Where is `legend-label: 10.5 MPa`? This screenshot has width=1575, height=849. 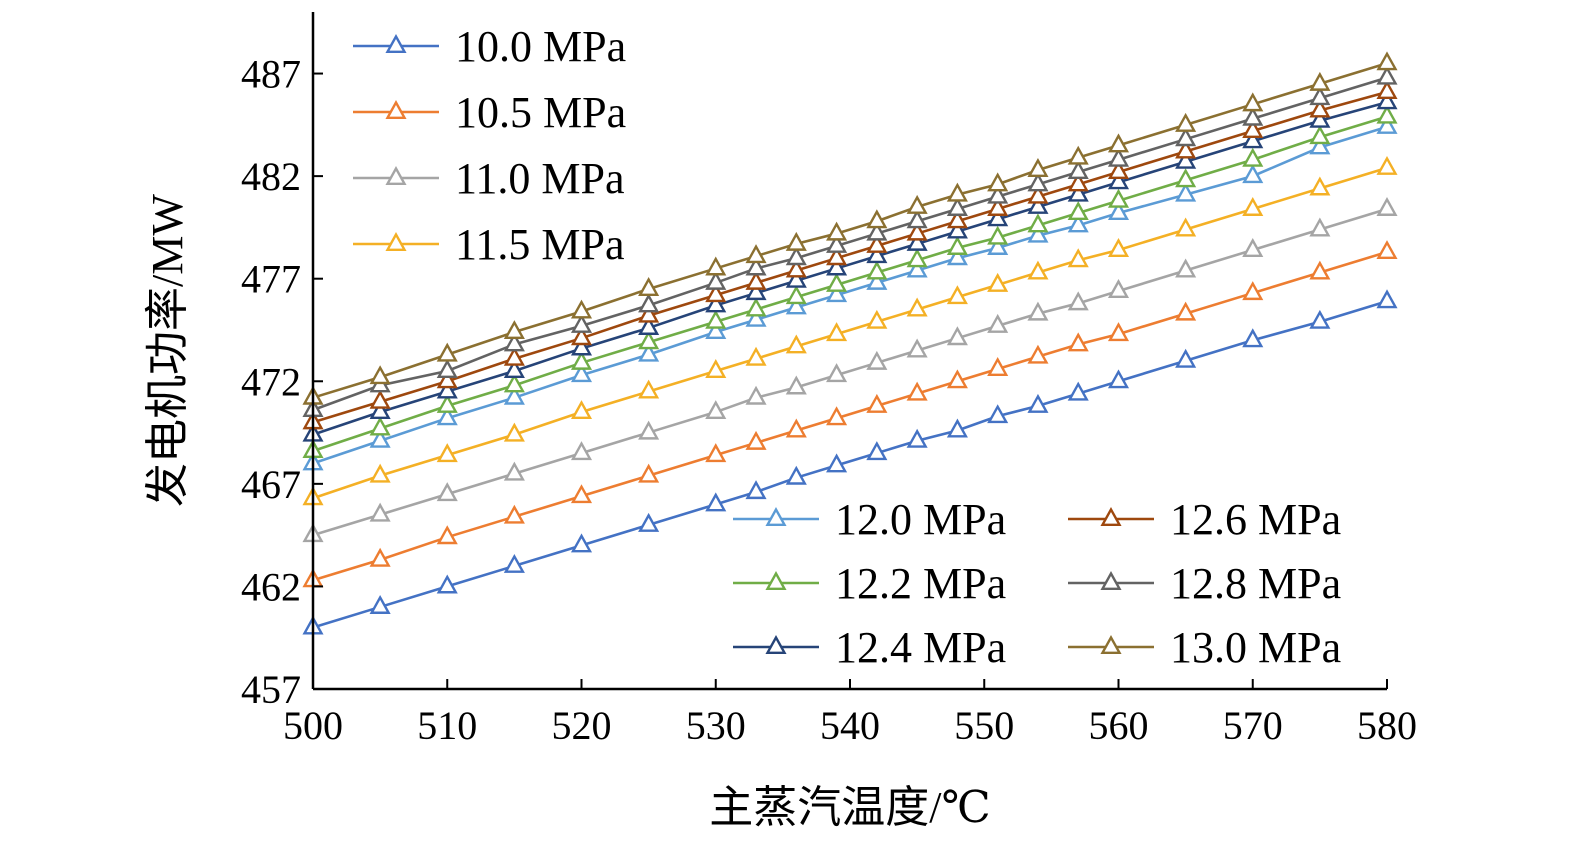 legend-label: 10.5 MPa is located at coordinates (540, 112).